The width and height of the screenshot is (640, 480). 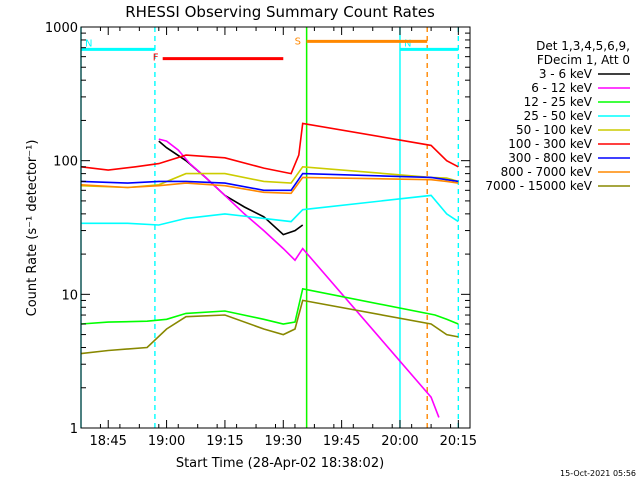 I want to click on x-tick-label: 19:45, so click(x=341, y=441).